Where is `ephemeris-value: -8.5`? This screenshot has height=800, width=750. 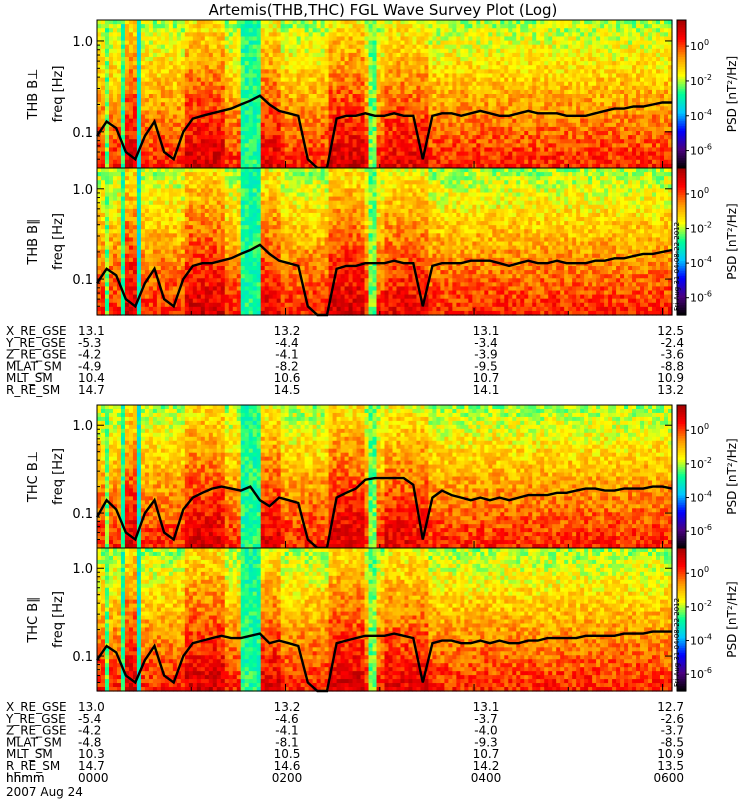
ephemeris-value: -8.5 is located at coordinates (672, 742).